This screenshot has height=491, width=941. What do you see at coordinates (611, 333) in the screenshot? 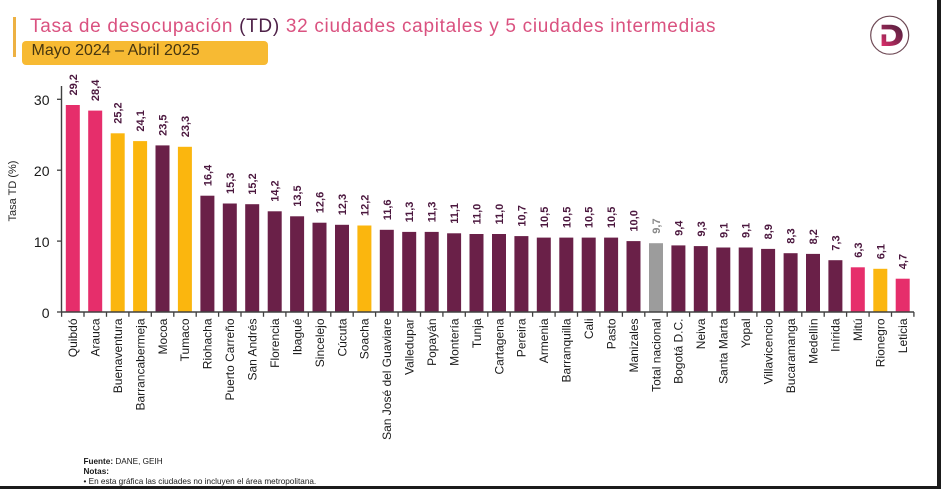
I see `svg-text: Pasto` at bounding box center [611, 333].